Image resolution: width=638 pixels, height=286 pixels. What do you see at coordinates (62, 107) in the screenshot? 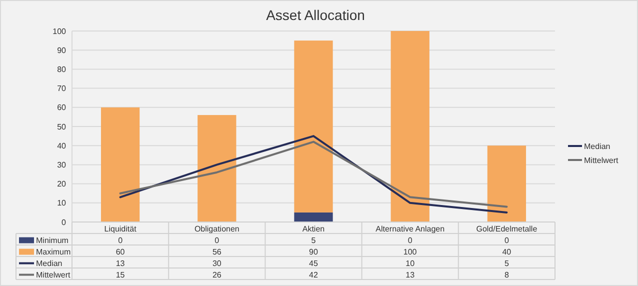
I see `y-tick-label: 60` at bounding box center [62, 107].